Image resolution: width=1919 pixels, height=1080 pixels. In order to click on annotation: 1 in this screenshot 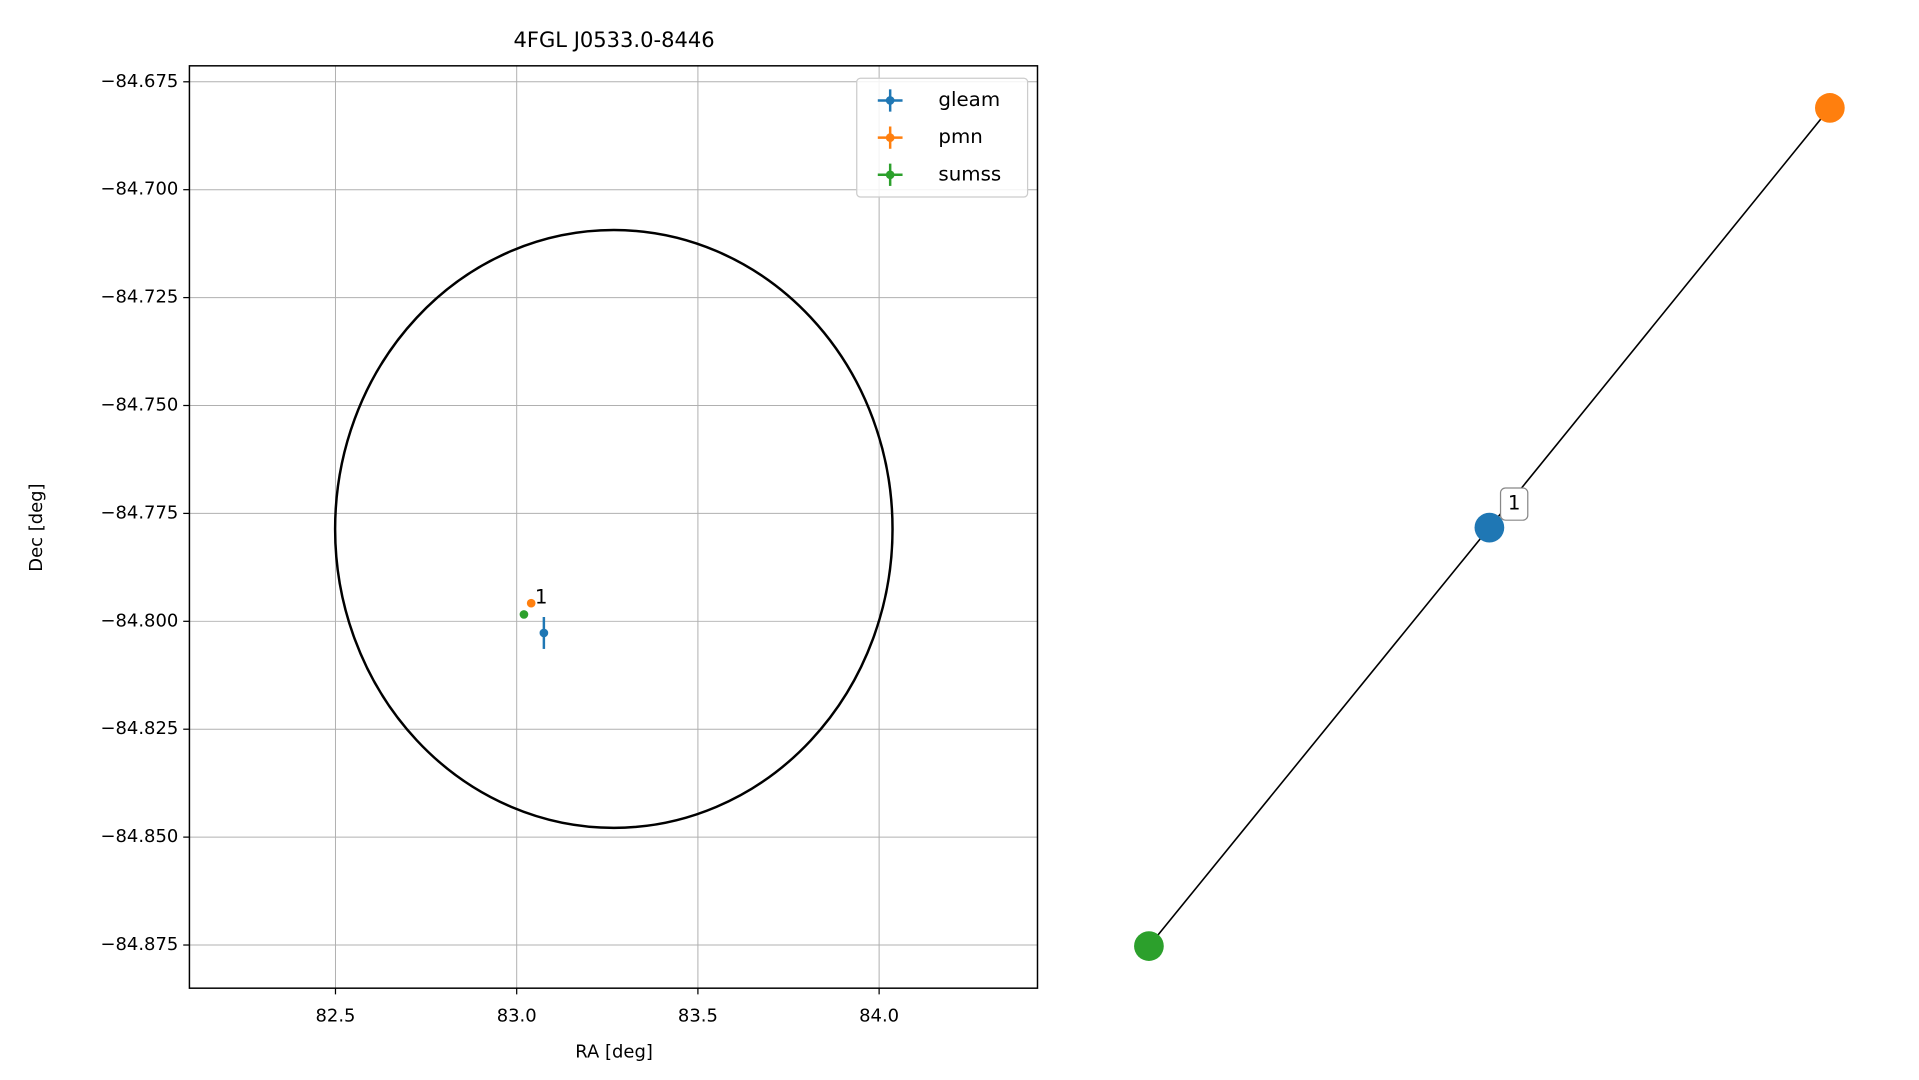, I will do `click(541, 597)`.